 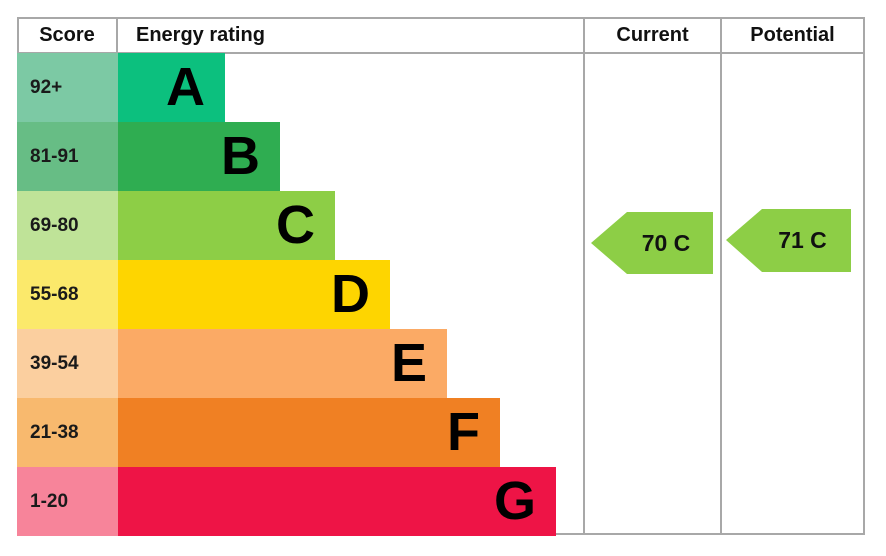 I want to click on potential-rating-value: 71 C, so click(x=802, y=240).